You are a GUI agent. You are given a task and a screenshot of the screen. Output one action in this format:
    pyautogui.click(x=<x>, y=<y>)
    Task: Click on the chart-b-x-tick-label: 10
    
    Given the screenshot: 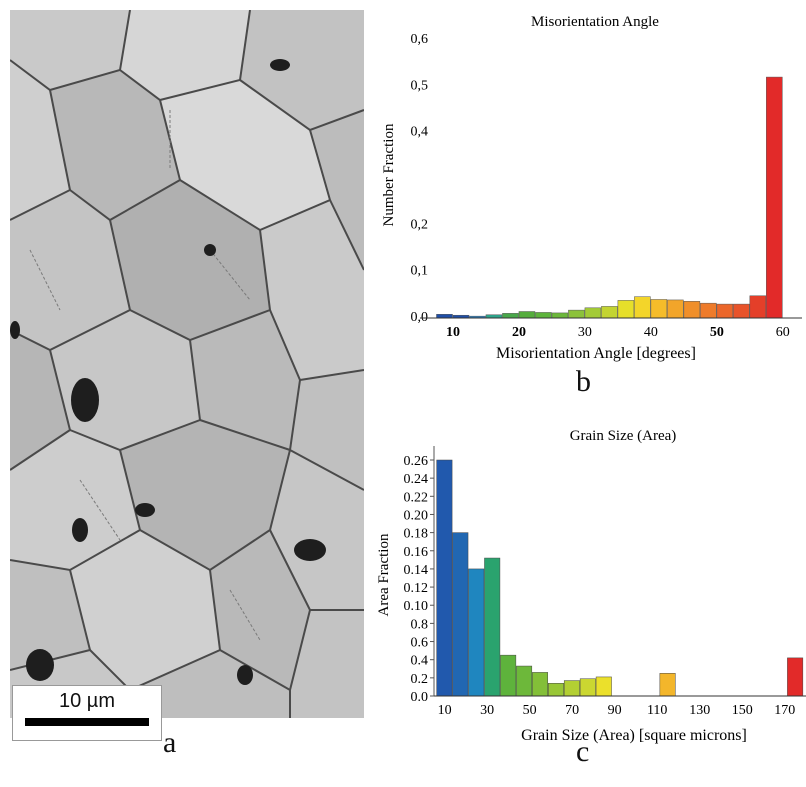 What is the action you would take?
    pyautogui.click(x=453, y=332)
    